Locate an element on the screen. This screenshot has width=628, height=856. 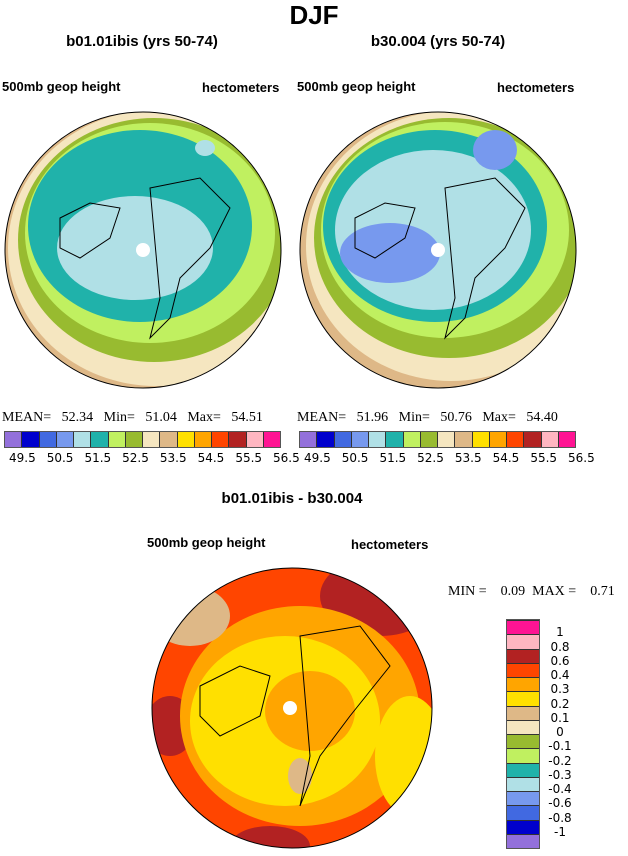
panel-1-variable-label: 500mb geop height is located at coordinates (61, 86).